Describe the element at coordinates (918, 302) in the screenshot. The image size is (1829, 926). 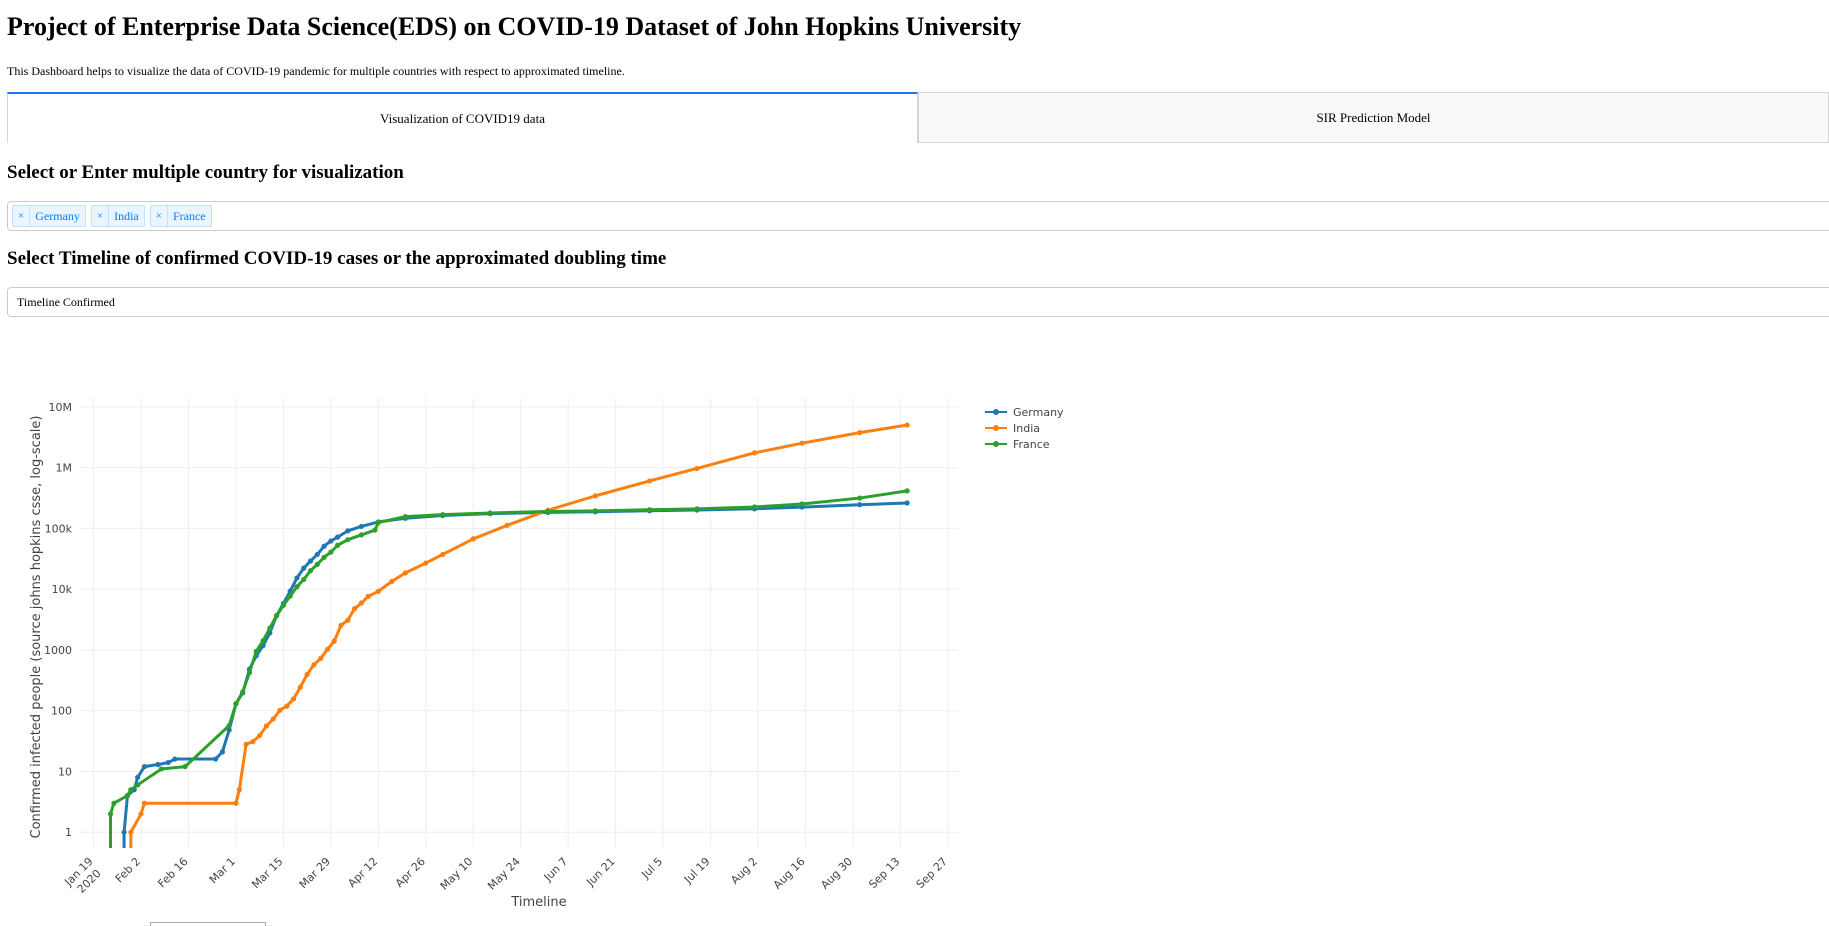
I see `timeline-dropdown: Timeline Confirmed` at that location.